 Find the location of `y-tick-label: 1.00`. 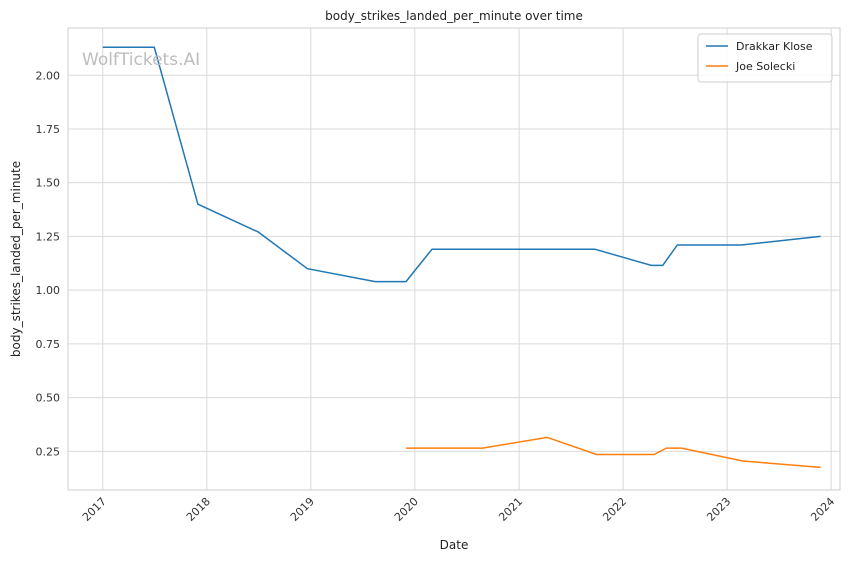

y-tick-label: 1.00 is located at coordinates (48, 290).